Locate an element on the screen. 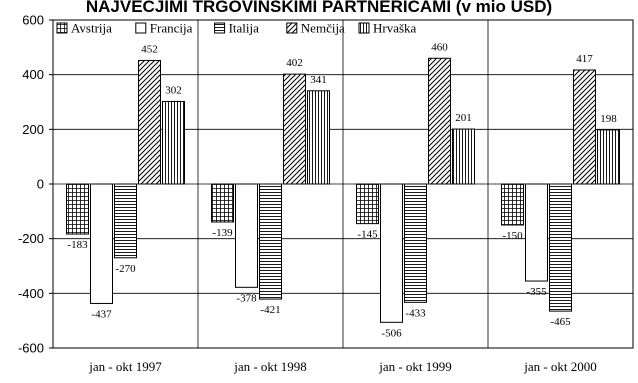 The image size is (638, 383). data-label: -355 is located at coordinates (536, 292).